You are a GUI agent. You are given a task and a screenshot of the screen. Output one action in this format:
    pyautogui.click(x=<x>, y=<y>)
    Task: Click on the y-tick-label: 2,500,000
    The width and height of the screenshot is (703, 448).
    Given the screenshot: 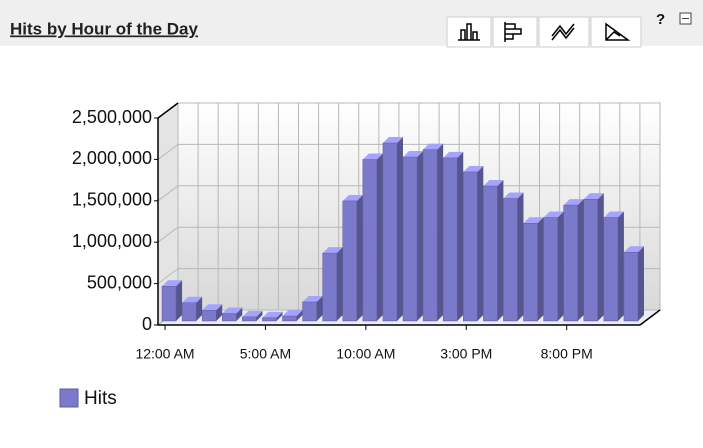 What is the action you would take?
    pyautogui.click(x=112, y=117)
    